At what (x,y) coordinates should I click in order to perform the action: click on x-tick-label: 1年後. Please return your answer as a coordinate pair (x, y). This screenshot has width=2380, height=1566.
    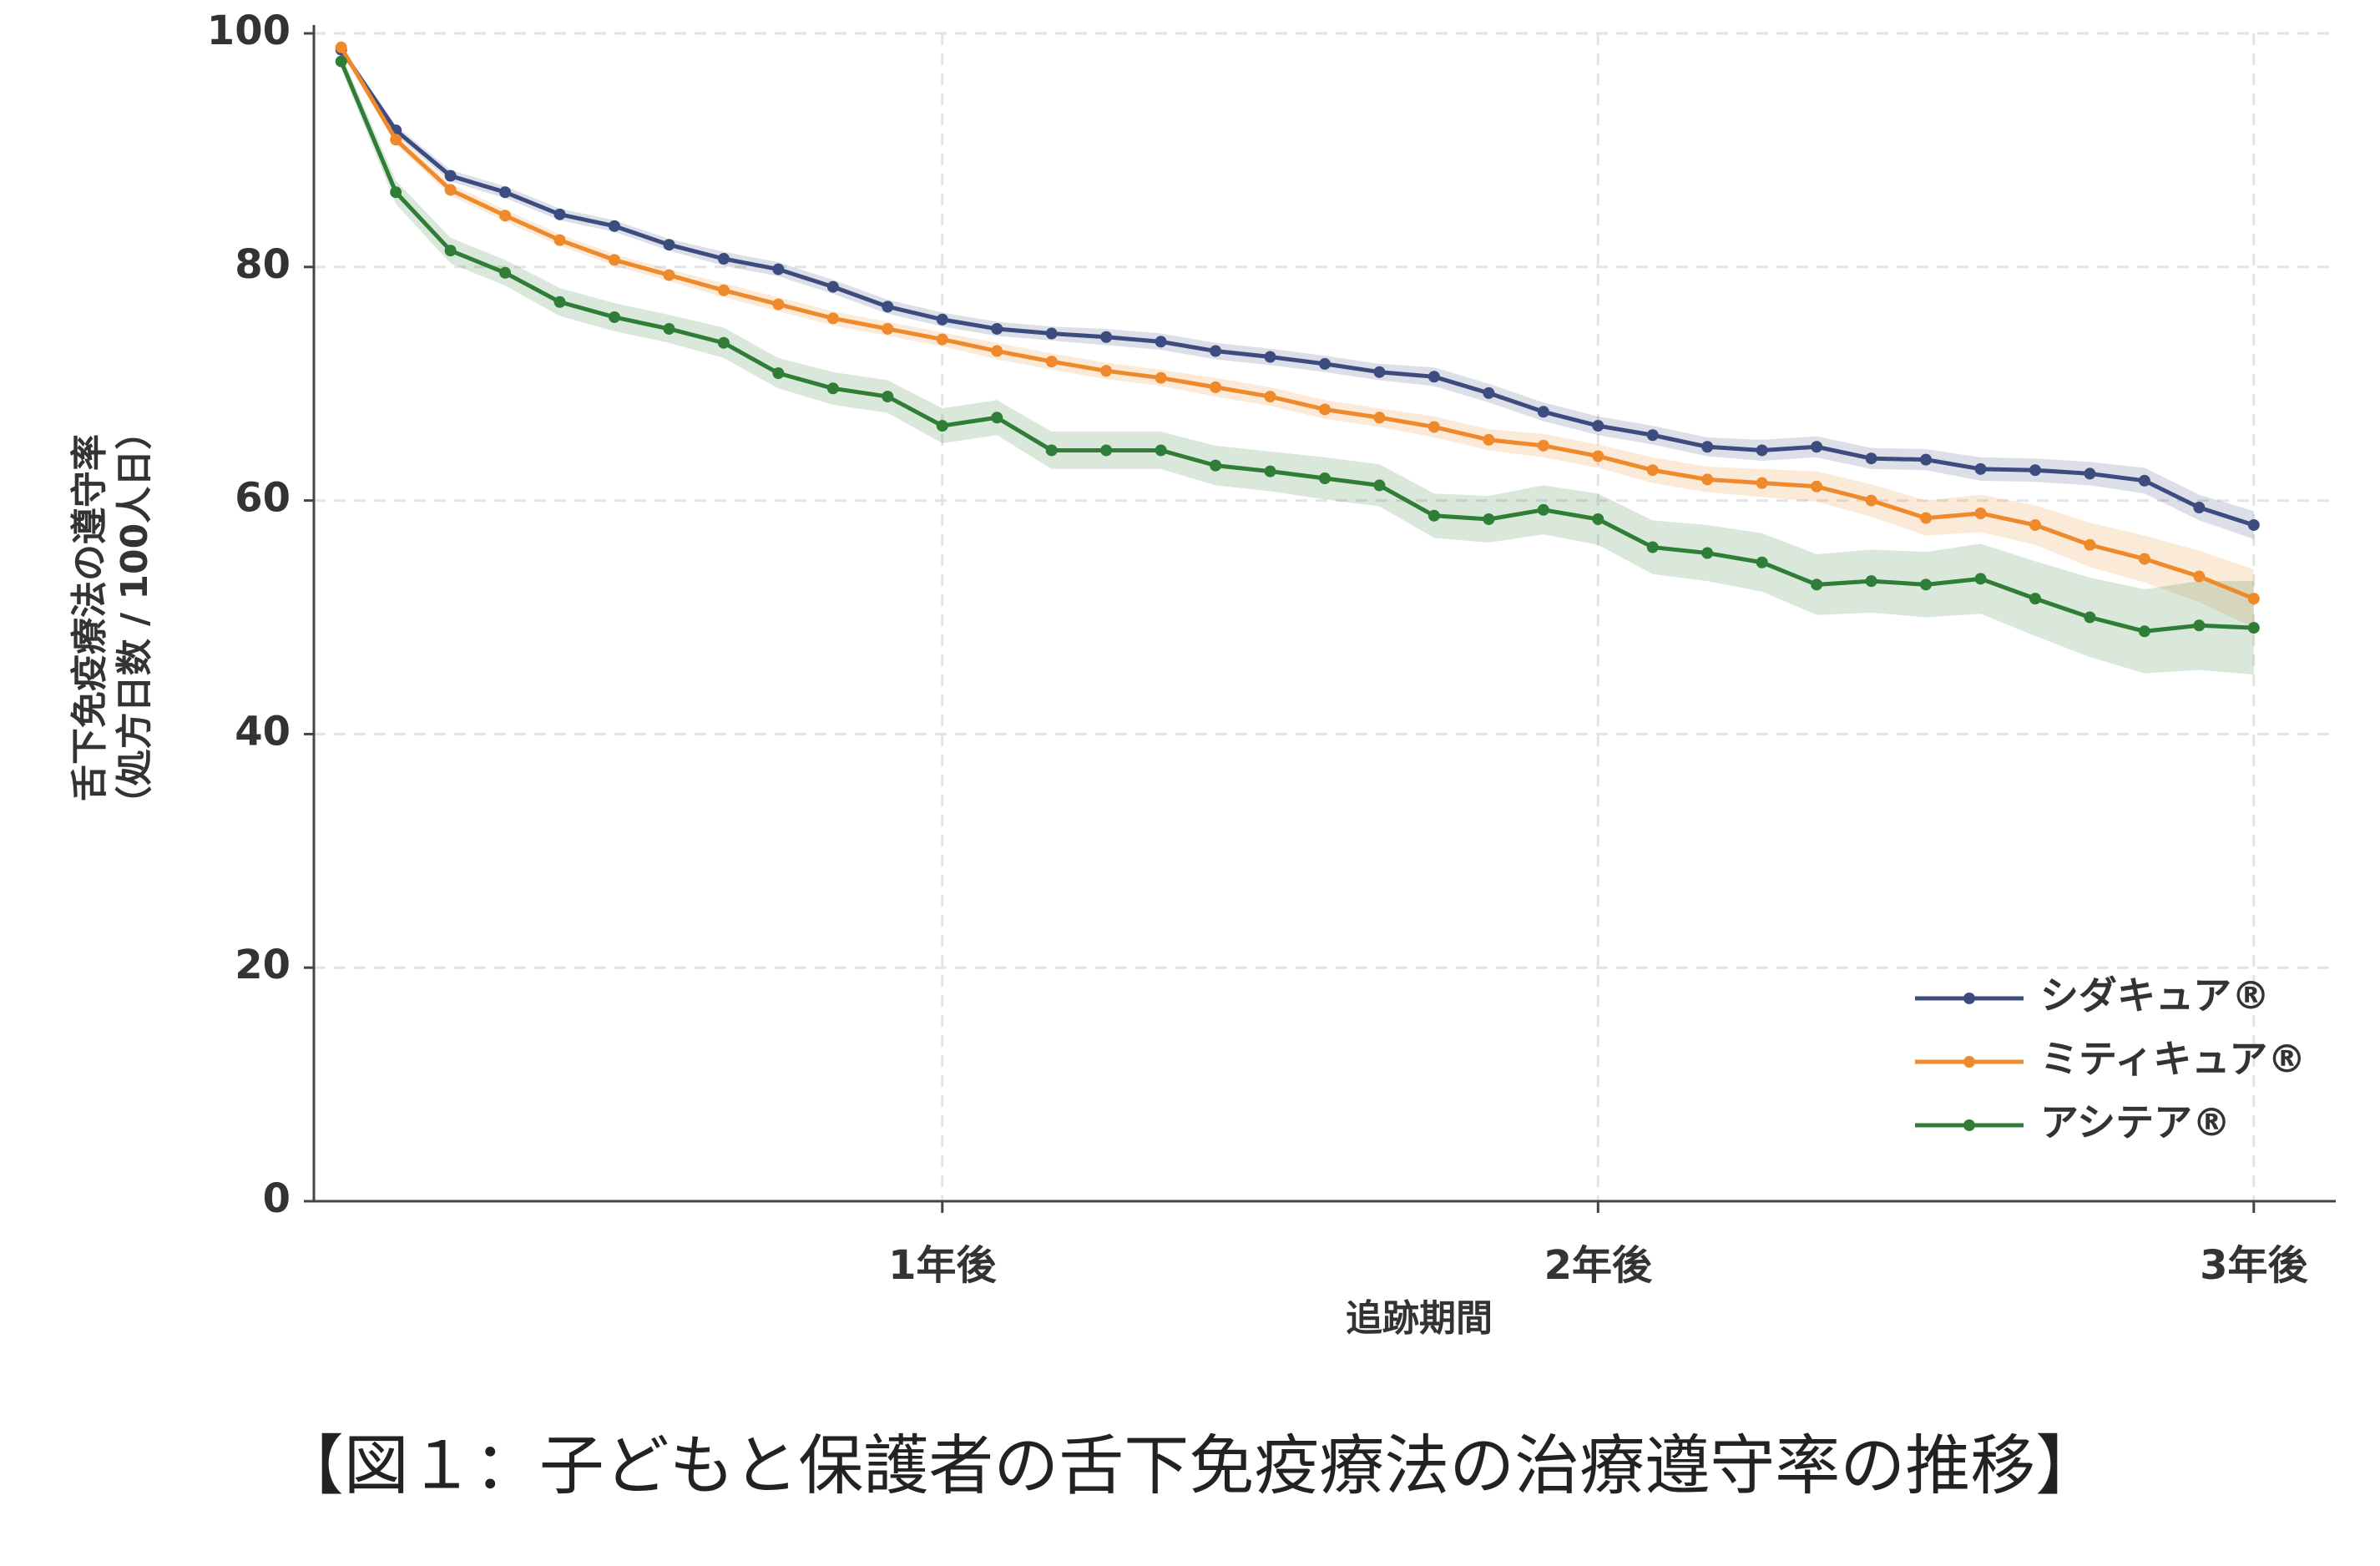
    Looking at the image, I should click on (942, 1265).